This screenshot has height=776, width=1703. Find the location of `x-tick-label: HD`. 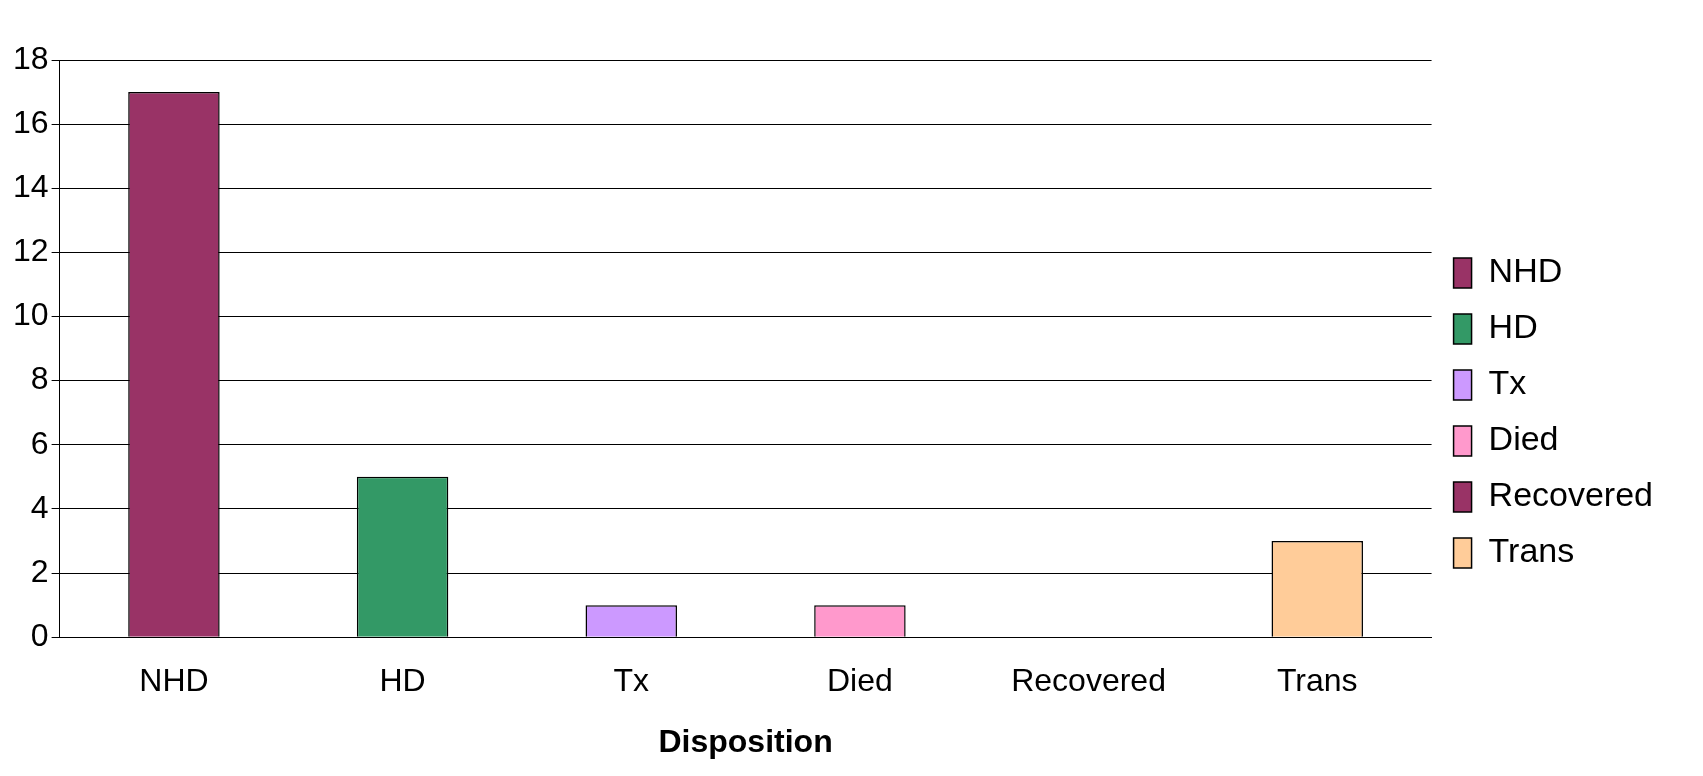

x-tick-label: HD is located at coordinates (402, 680).